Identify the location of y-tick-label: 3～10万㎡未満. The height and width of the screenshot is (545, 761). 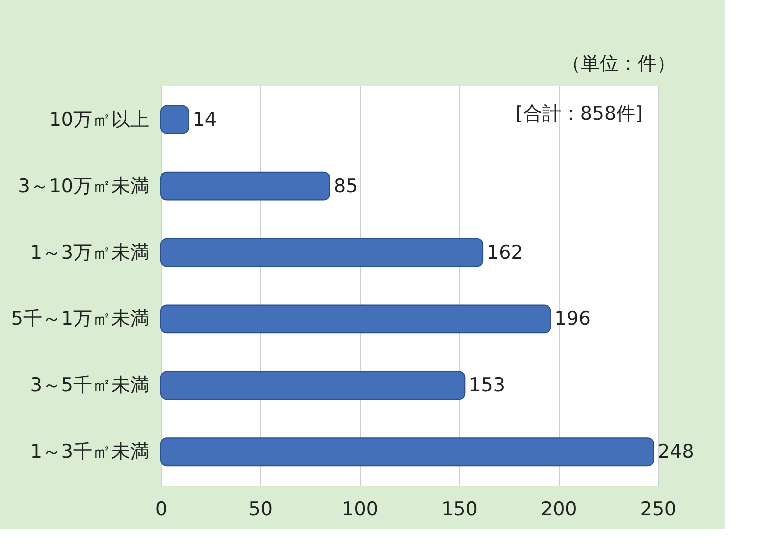
(84, 186).